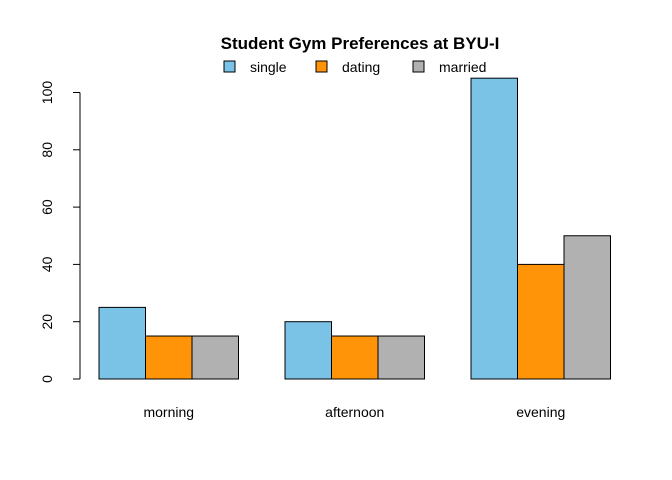  Describe the element at coordinates (47, 150) in the screenshot. I see `y-tick-label: 80` at that location.